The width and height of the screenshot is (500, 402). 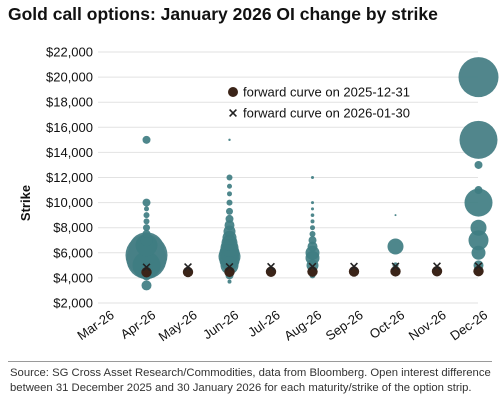 What do you see at coordinates (73, 227) in the screenshot?
I see `y-tick-label: $8,000` at bounding box center [73, 227].